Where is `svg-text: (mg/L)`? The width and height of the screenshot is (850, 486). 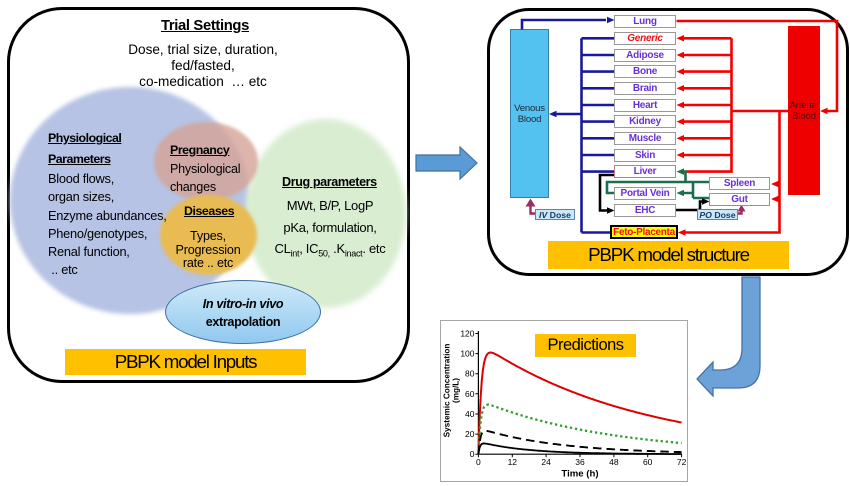 svg-text: (mg/L) is located at coordinates (456, 390).